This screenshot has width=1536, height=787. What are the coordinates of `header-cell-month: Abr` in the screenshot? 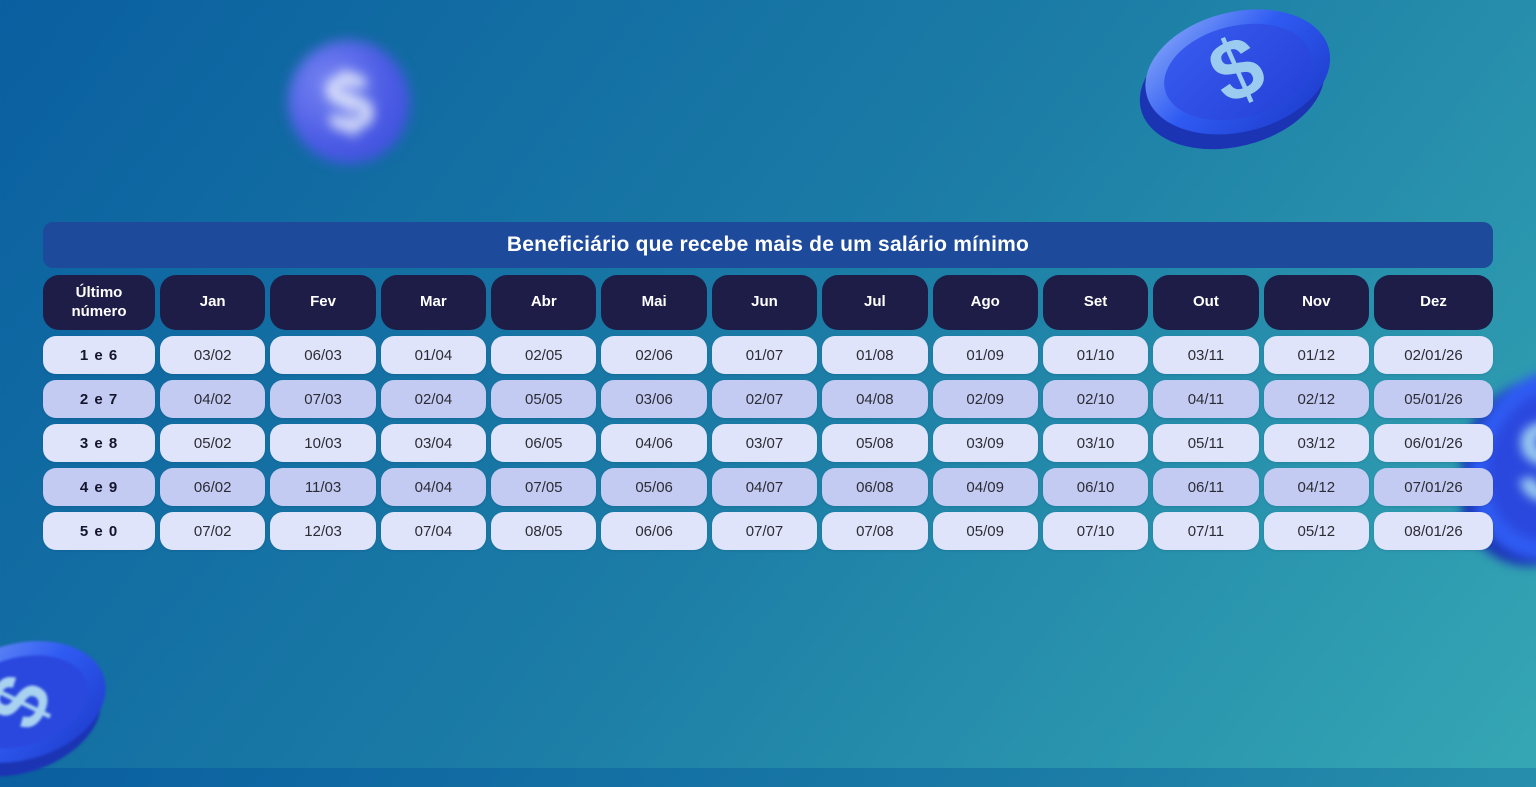 It's located at (544, 302).